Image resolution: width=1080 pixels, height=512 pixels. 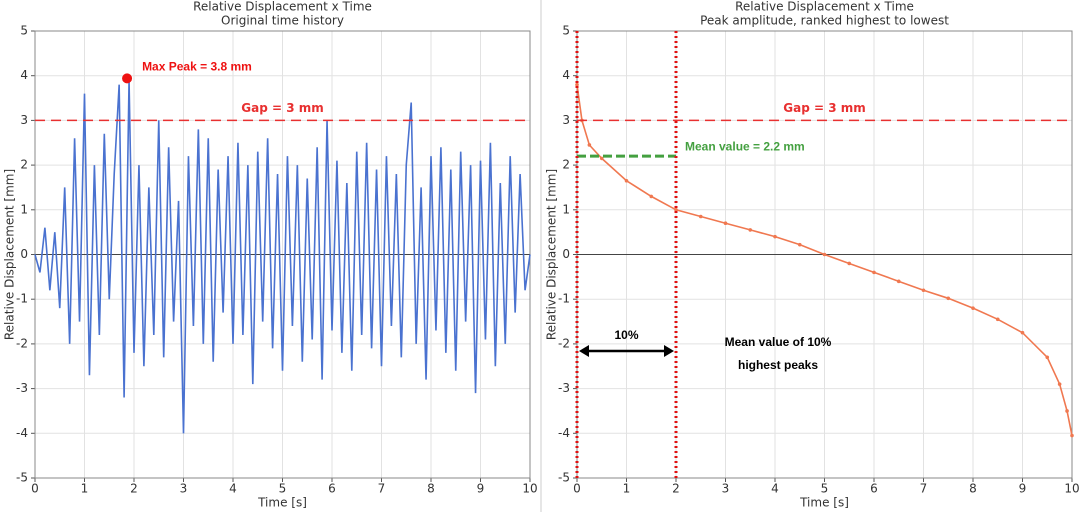 What do you see at coordinates (824, 21) in the screenshot?
I see `chart-subtitle: Peak amplitude, ranked highest to lowest` at bounding box center [824, 21].